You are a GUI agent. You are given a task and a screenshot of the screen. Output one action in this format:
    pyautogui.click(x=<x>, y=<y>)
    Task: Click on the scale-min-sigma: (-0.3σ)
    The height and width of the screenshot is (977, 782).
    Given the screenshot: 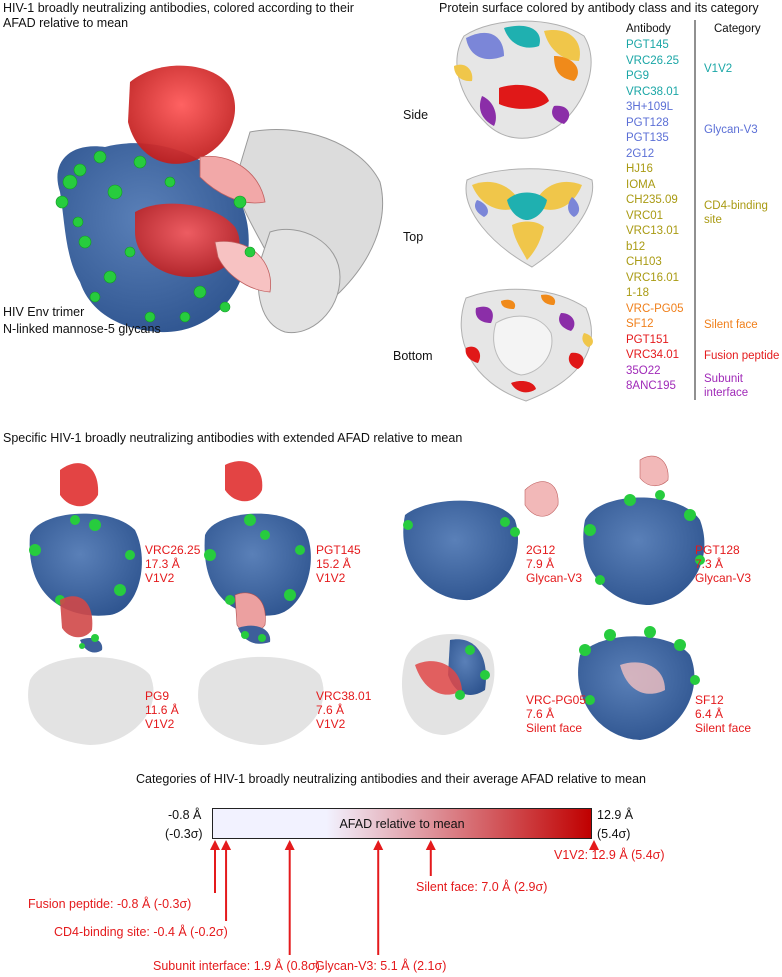 What is the action you would take?
    pyautogui.click(x=184, y=834)
    